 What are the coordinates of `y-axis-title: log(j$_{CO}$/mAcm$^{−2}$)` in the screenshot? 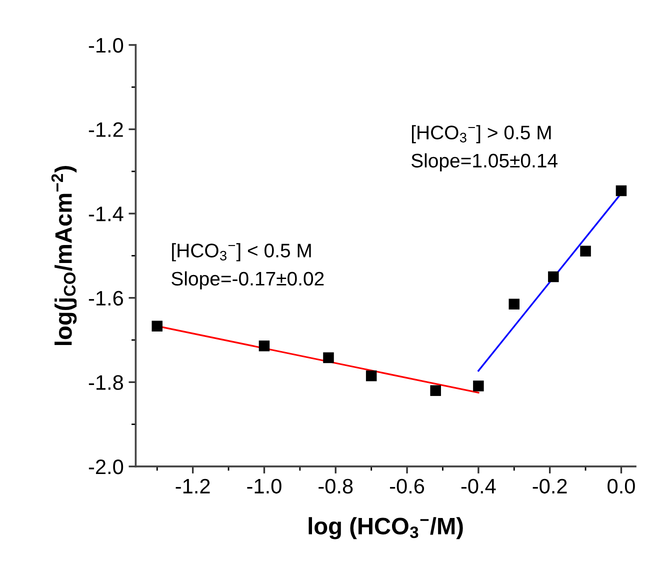 It's located at (64, 255).